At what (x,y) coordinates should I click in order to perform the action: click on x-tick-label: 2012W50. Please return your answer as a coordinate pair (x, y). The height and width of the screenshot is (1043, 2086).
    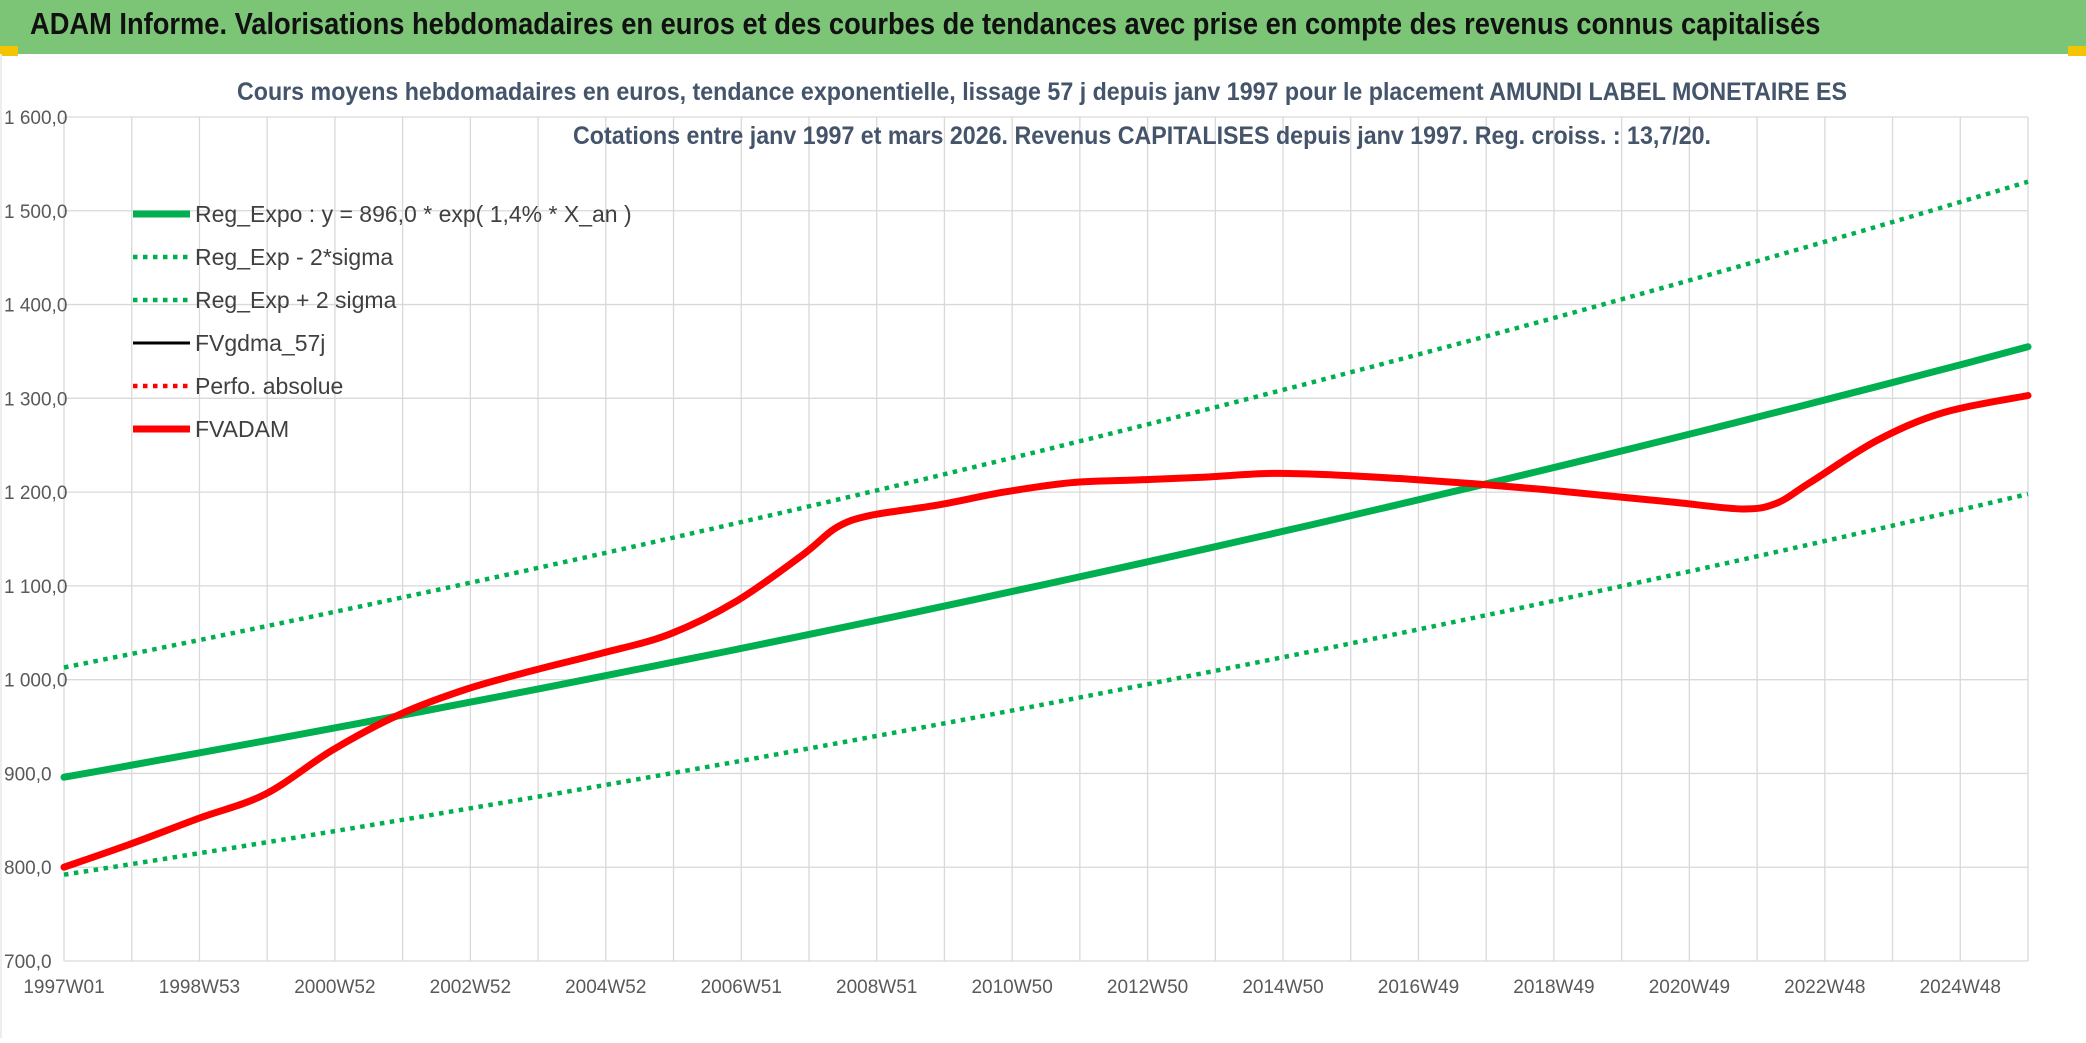
    Looking at the image, I should click on (1147, 987).